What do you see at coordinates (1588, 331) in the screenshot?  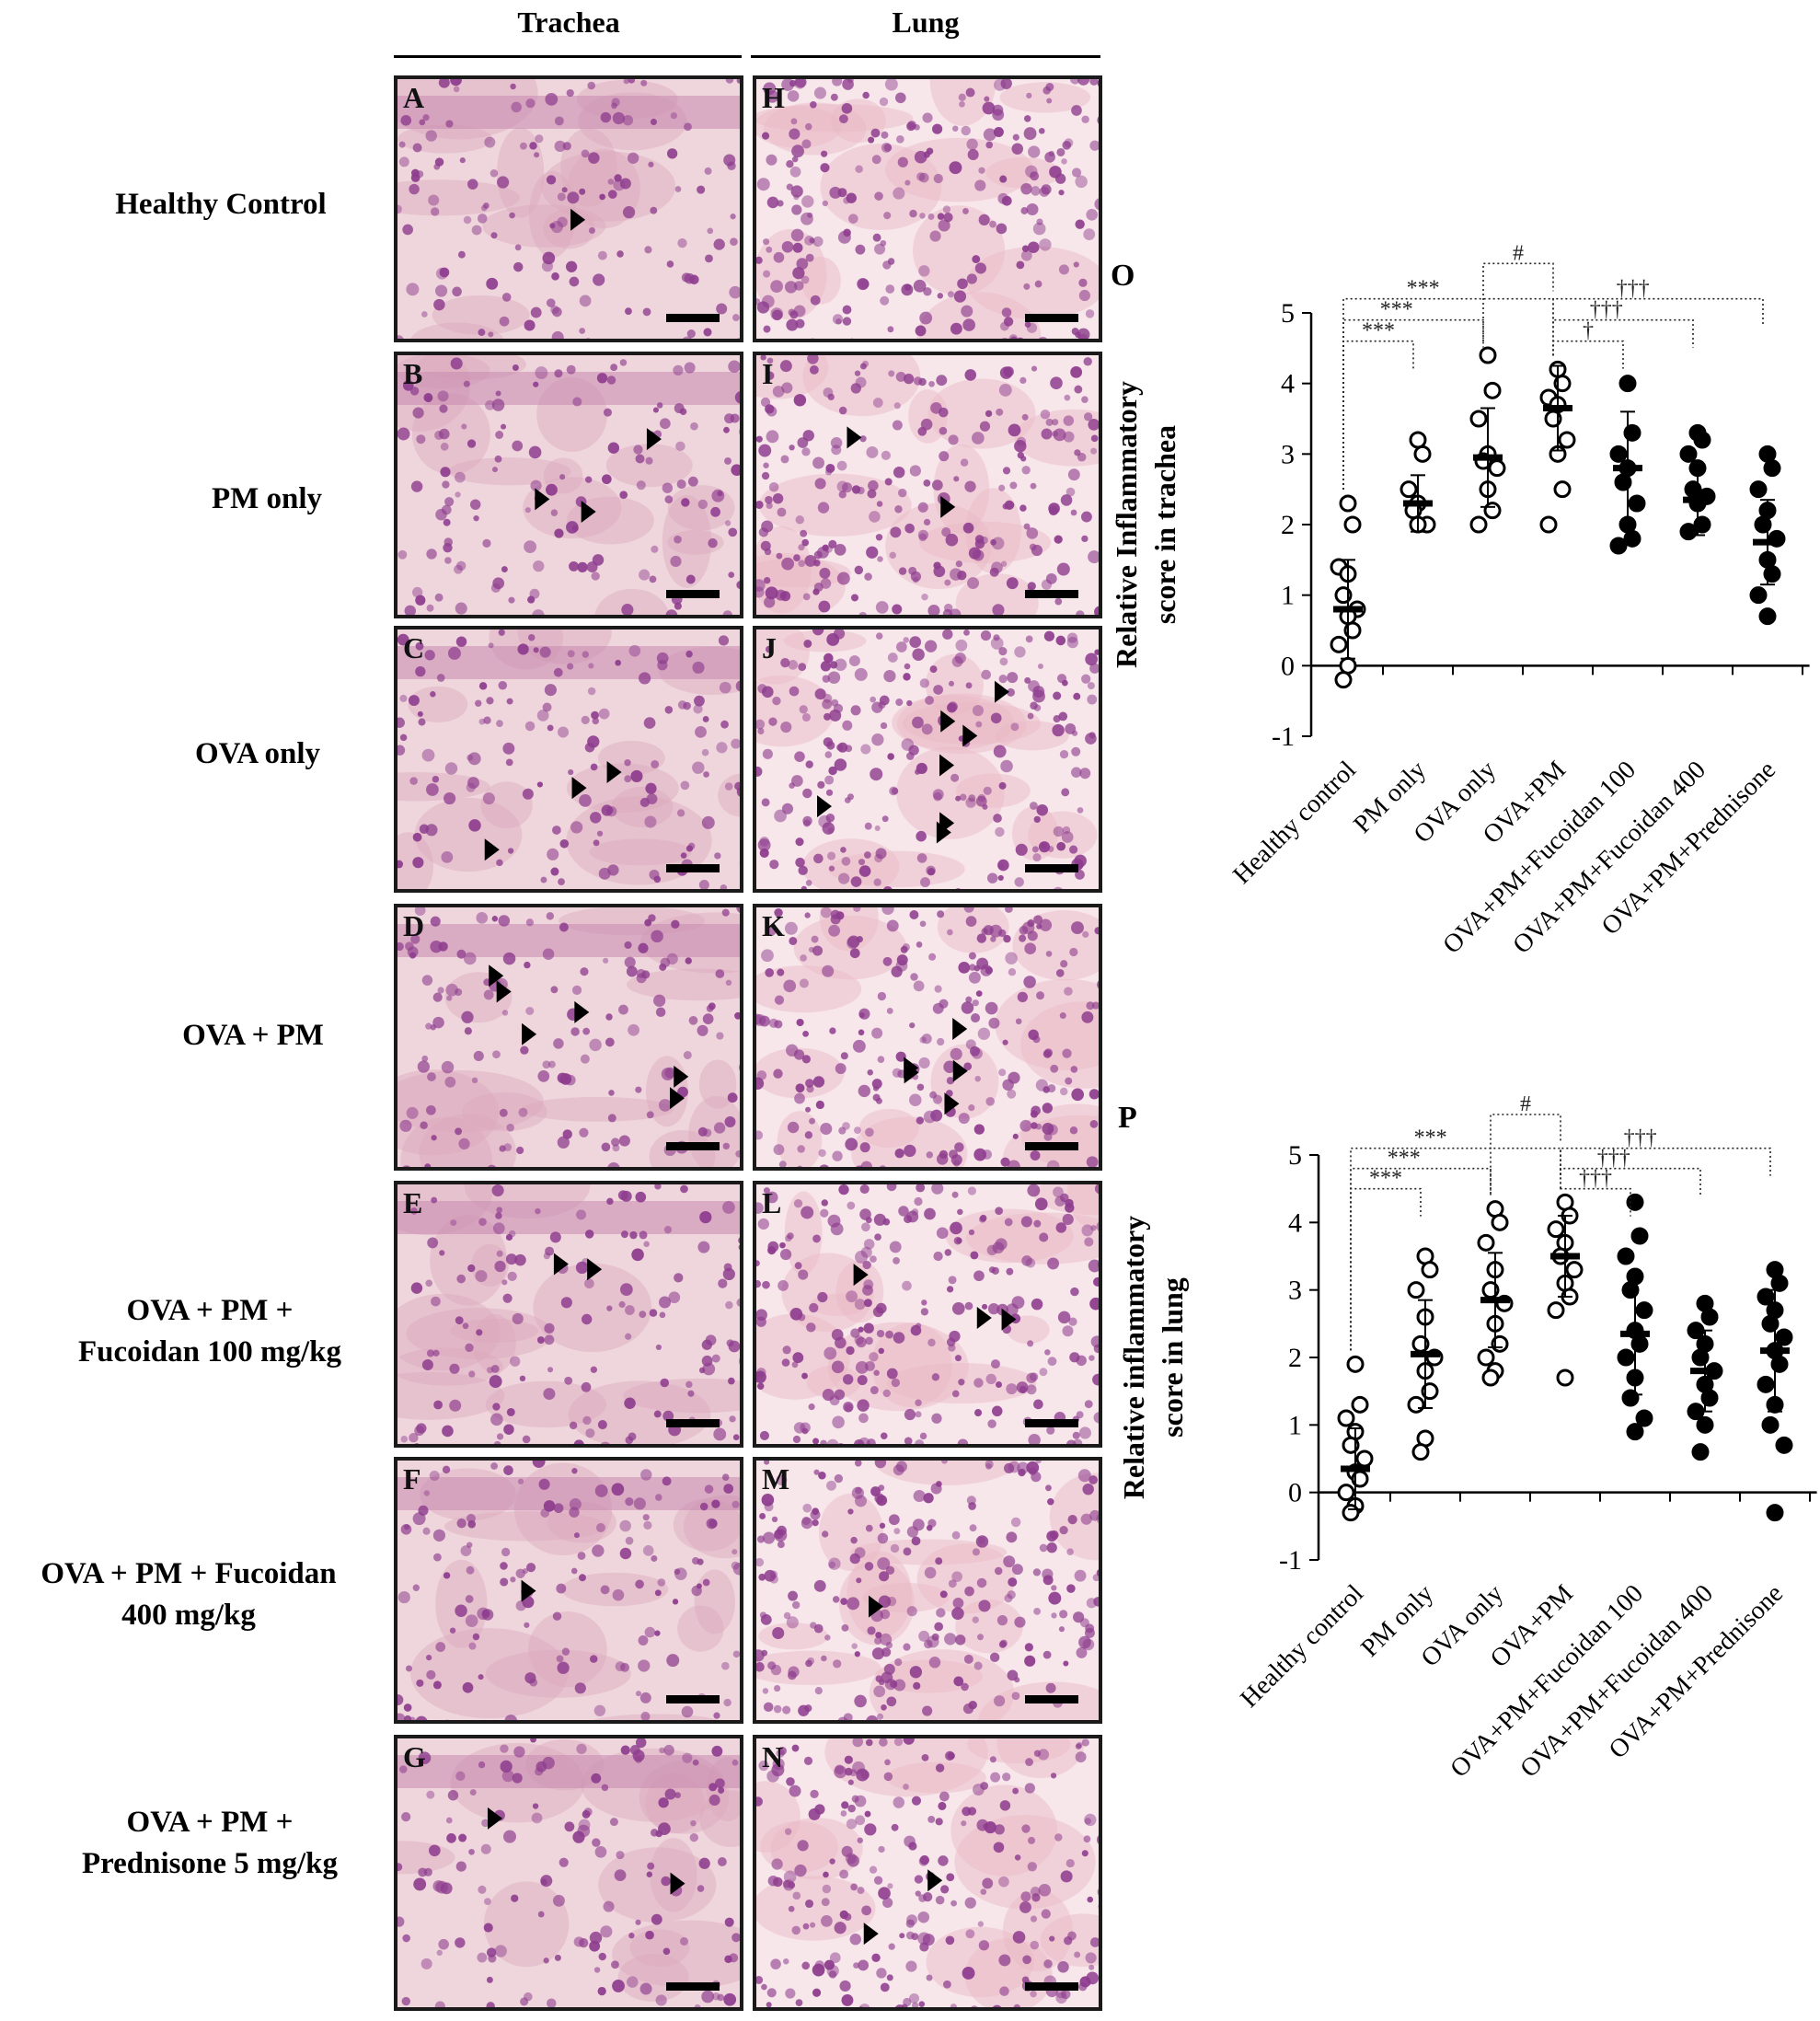 I see `significance-label: †` at bounding box center [1588, 331].